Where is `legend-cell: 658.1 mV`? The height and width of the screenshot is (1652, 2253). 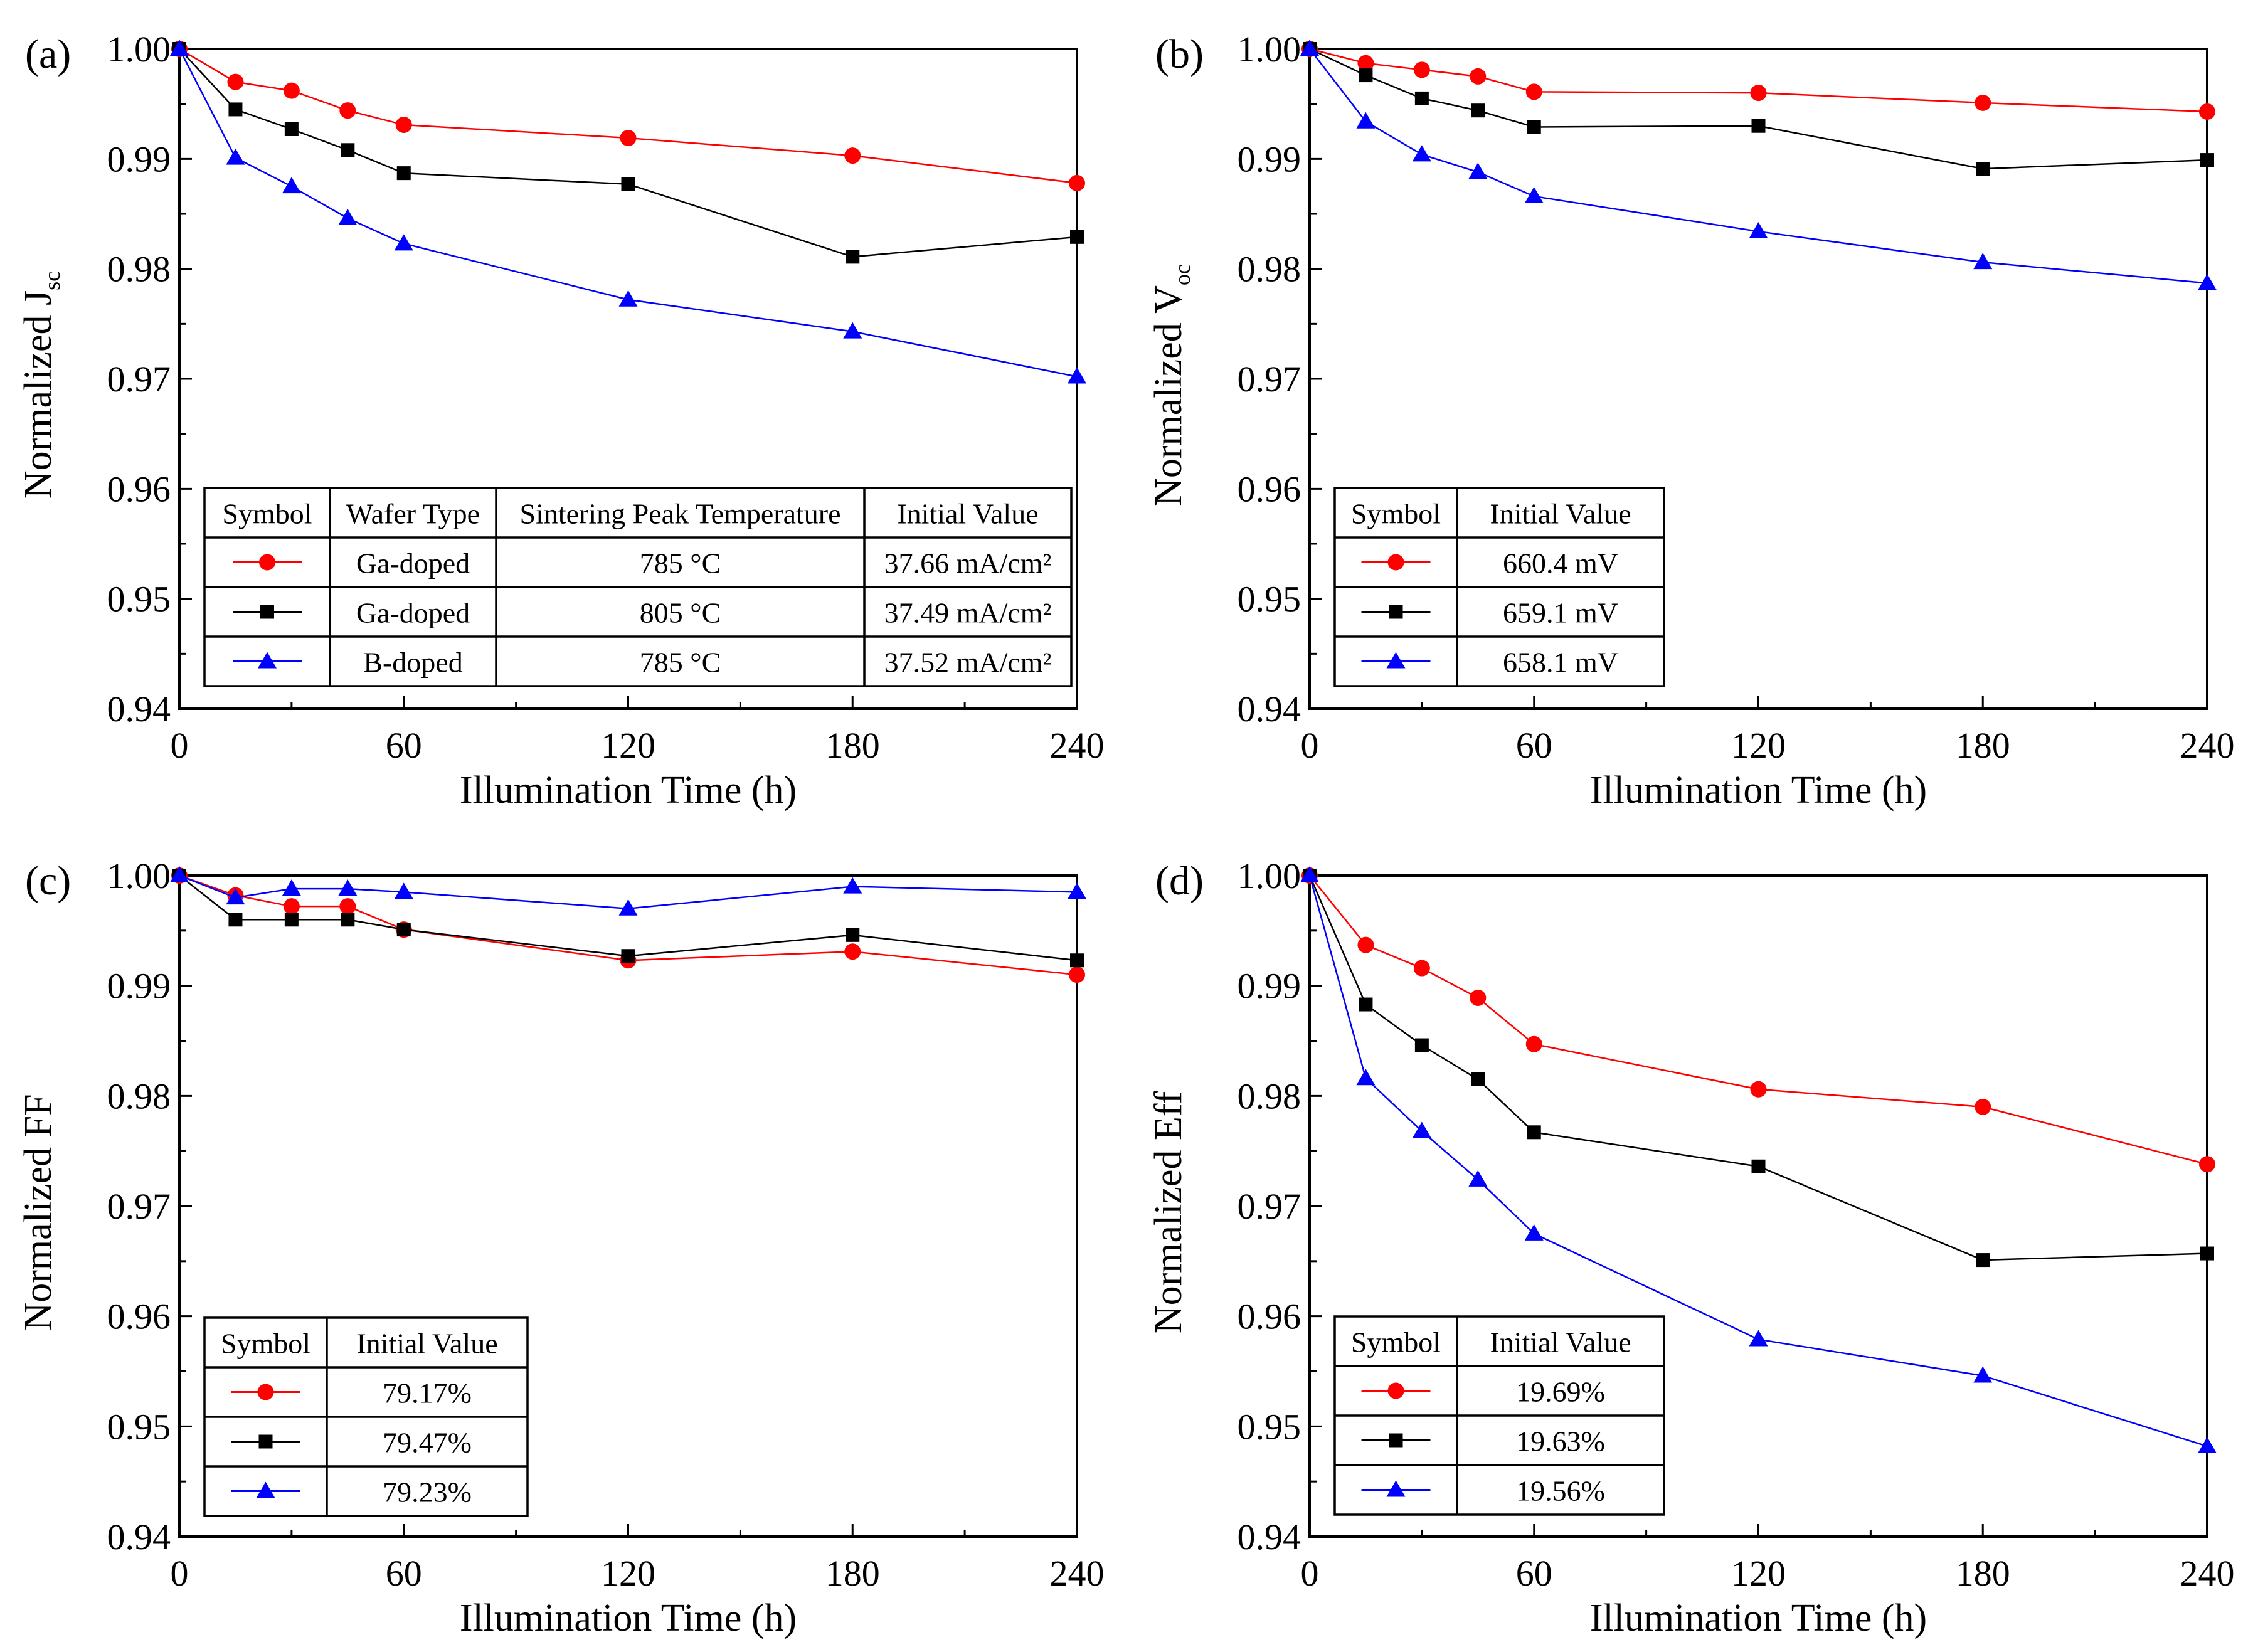
legend-cell: 658.1 mV is located at coordinates (1560, 663).